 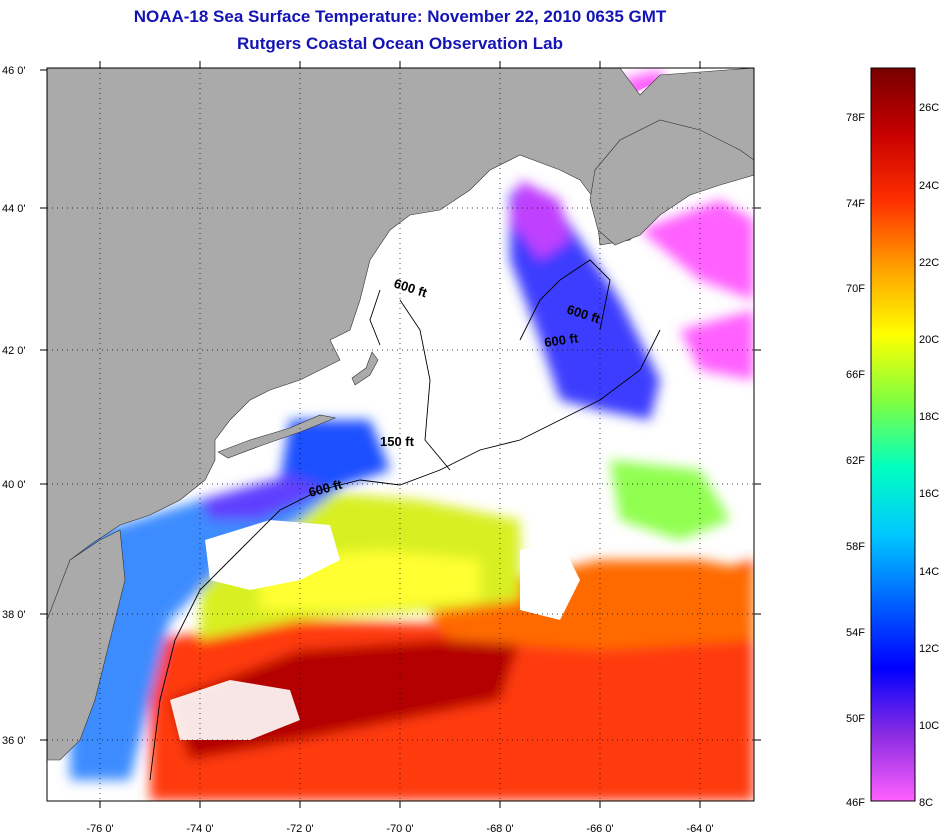 I want to click on map-subtitle: Rutgers Coastal Ocean Observation Lab, so click(x=400, y=43).